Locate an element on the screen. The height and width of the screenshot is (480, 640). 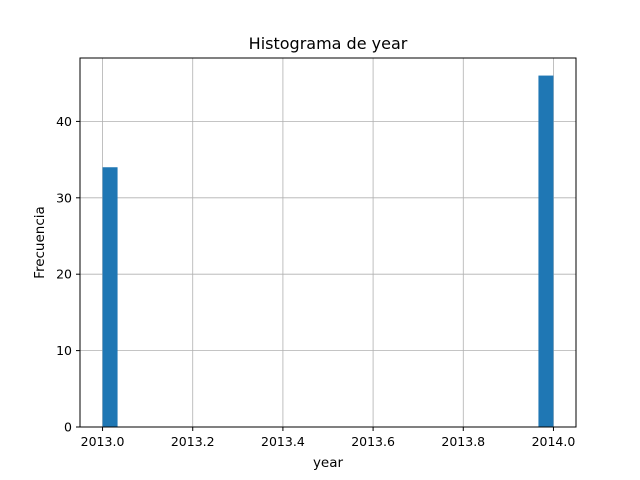
x-tick-label: 2014.0 is located at coordinates (554, 441).